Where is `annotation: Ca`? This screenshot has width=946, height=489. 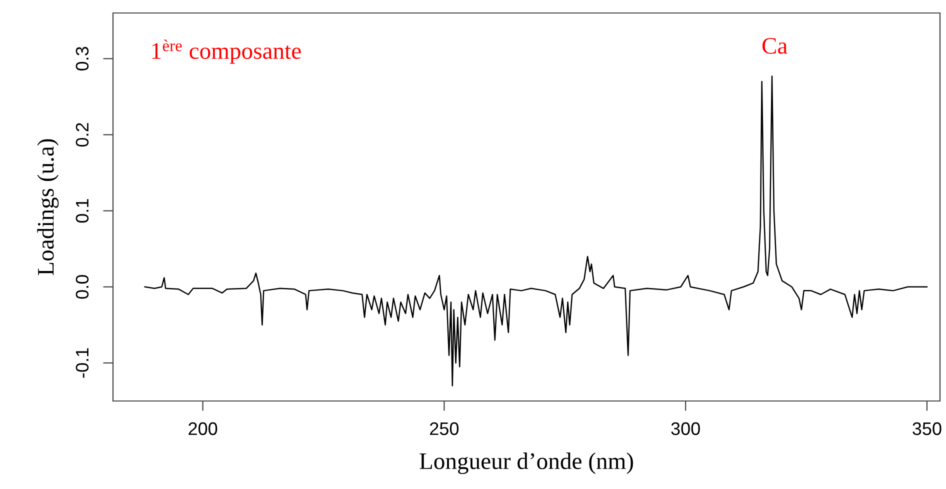
annotation: Ca is located at coordinates (775, 46).